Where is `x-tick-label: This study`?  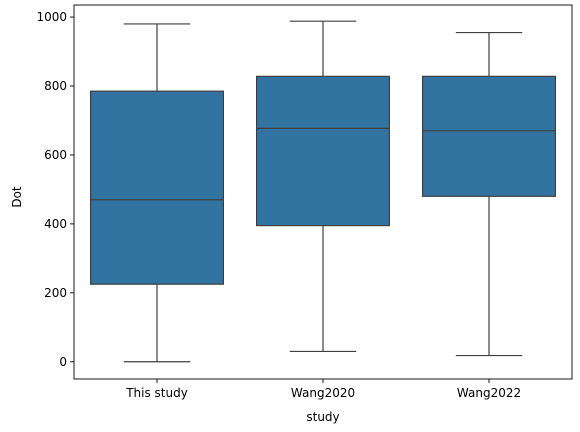
x-tick-label: This study is located at coordinates (156, 393).